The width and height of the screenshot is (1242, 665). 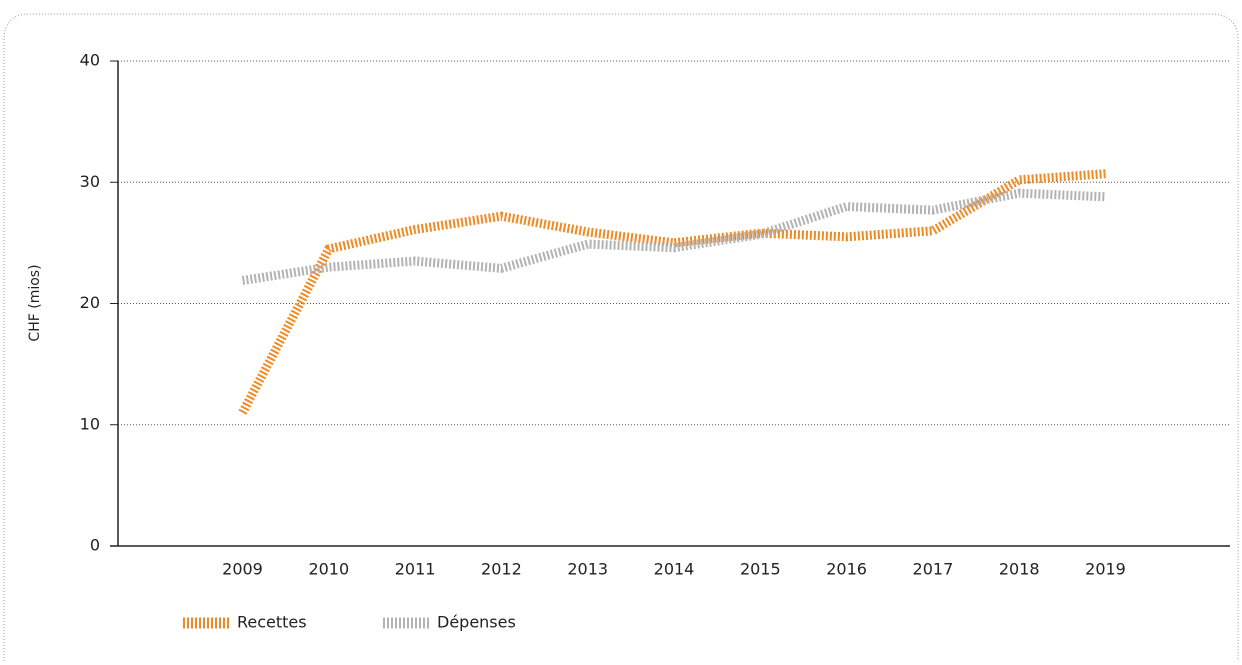 What do you see at coordinates (673, 236) in the screenshot?
I see `series-line` at bounding box center [673, 236].